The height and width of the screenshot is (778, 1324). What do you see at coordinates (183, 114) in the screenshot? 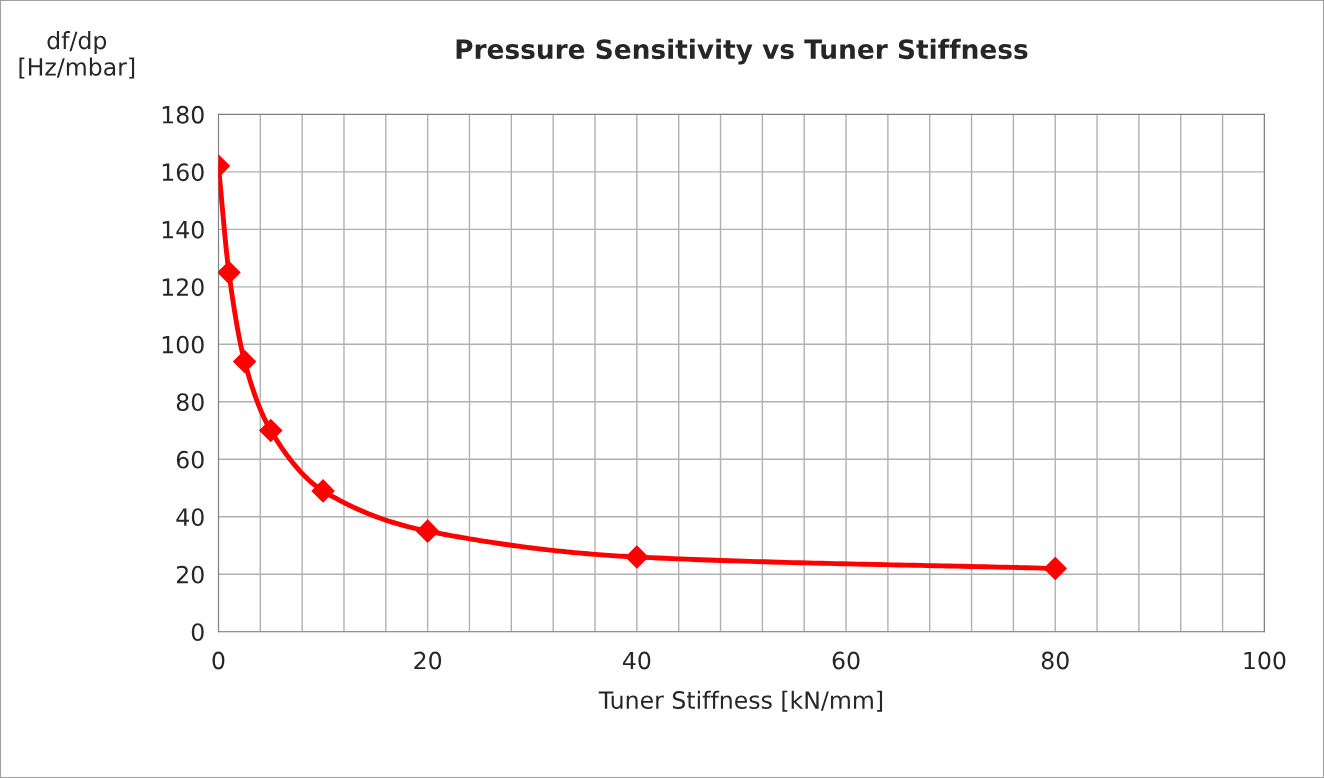
I see `y-tick-label: 180` at bounding box center [183, 114].